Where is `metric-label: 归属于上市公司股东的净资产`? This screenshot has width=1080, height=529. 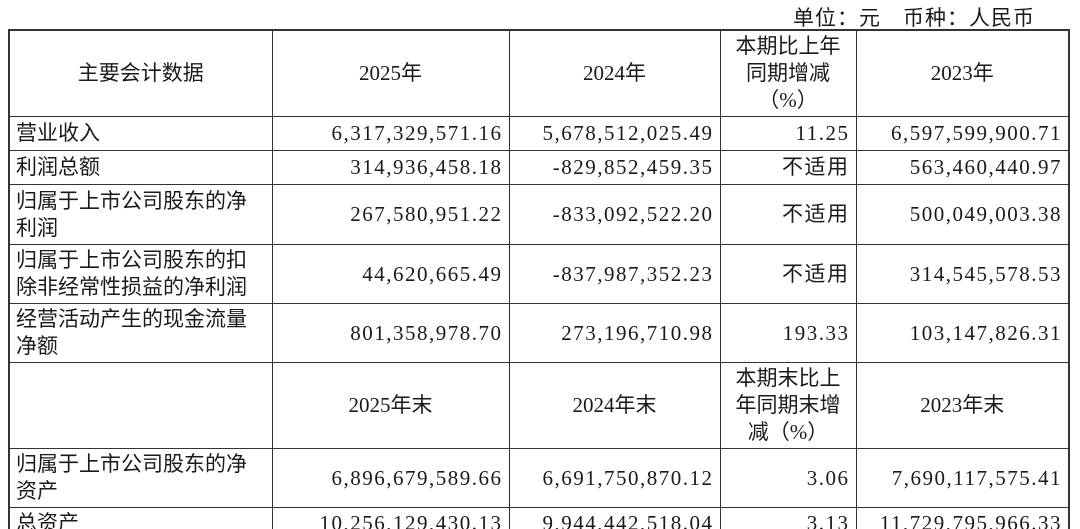 metric-label: 归属于上市公司股东的净资产 is located at coordinates (140, 478).